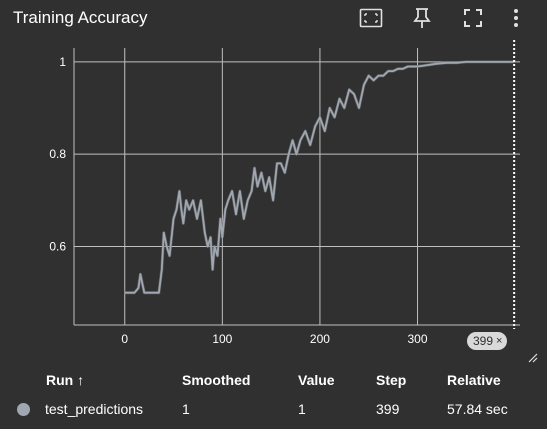 The height and width of the screenshot is (429, 547). What do you see at coordinates (388, 409) in the screenshot?
I see `step-value: 399` at bounding box center [388, 409].